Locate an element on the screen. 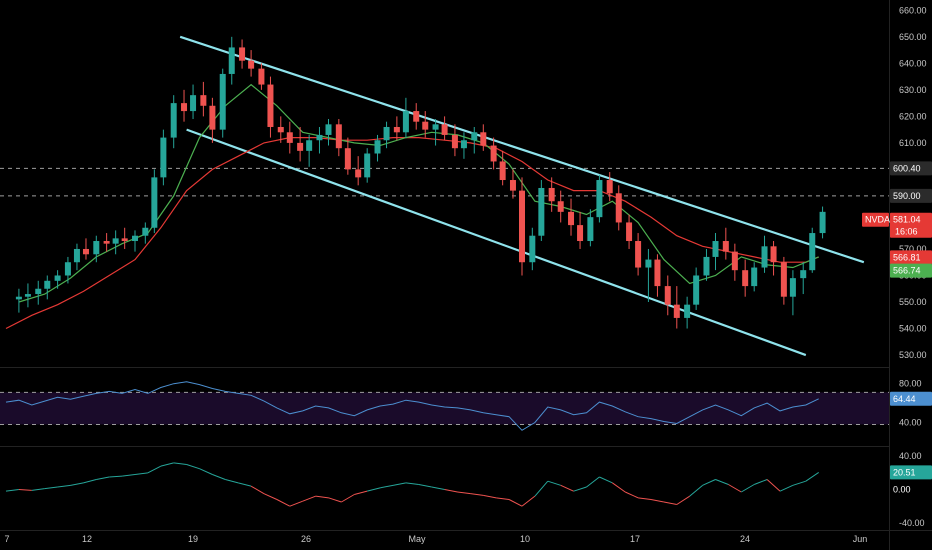 The width and height of the screenshot is (932, 550). svg-text: 581.04 is located at coordinates (907, 220).